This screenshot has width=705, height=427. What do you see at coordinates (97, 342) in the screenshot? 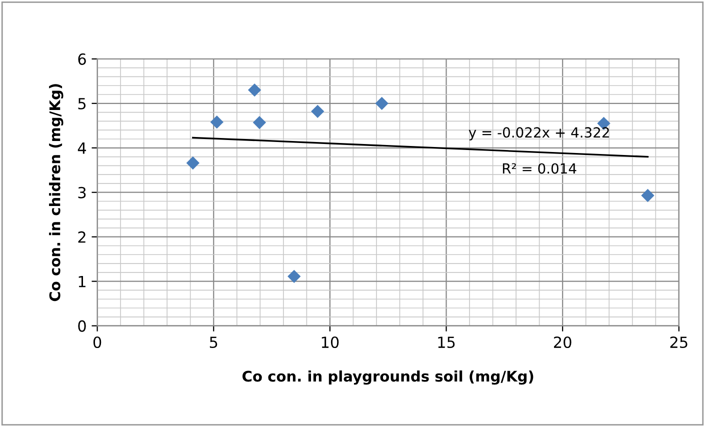
I see `x-tick-label: 0` at bounding box center [97, 342].